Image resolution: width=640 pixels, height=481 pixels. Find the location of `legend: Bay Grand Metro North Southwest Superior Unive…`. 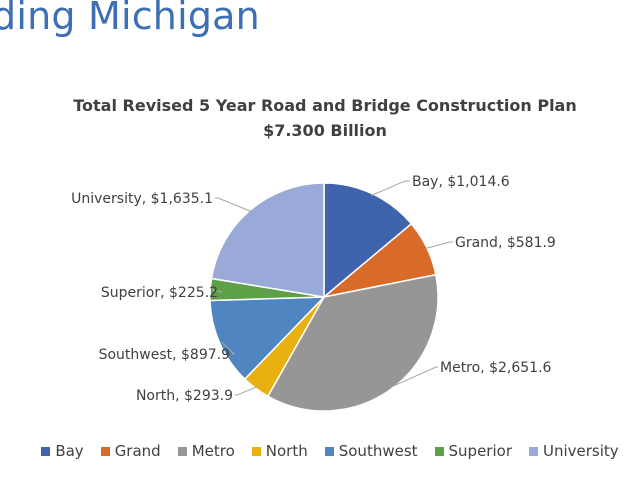

legend: Bay Grand Metro North Southwest Superior Unive… is located at coordinates (320, 451).